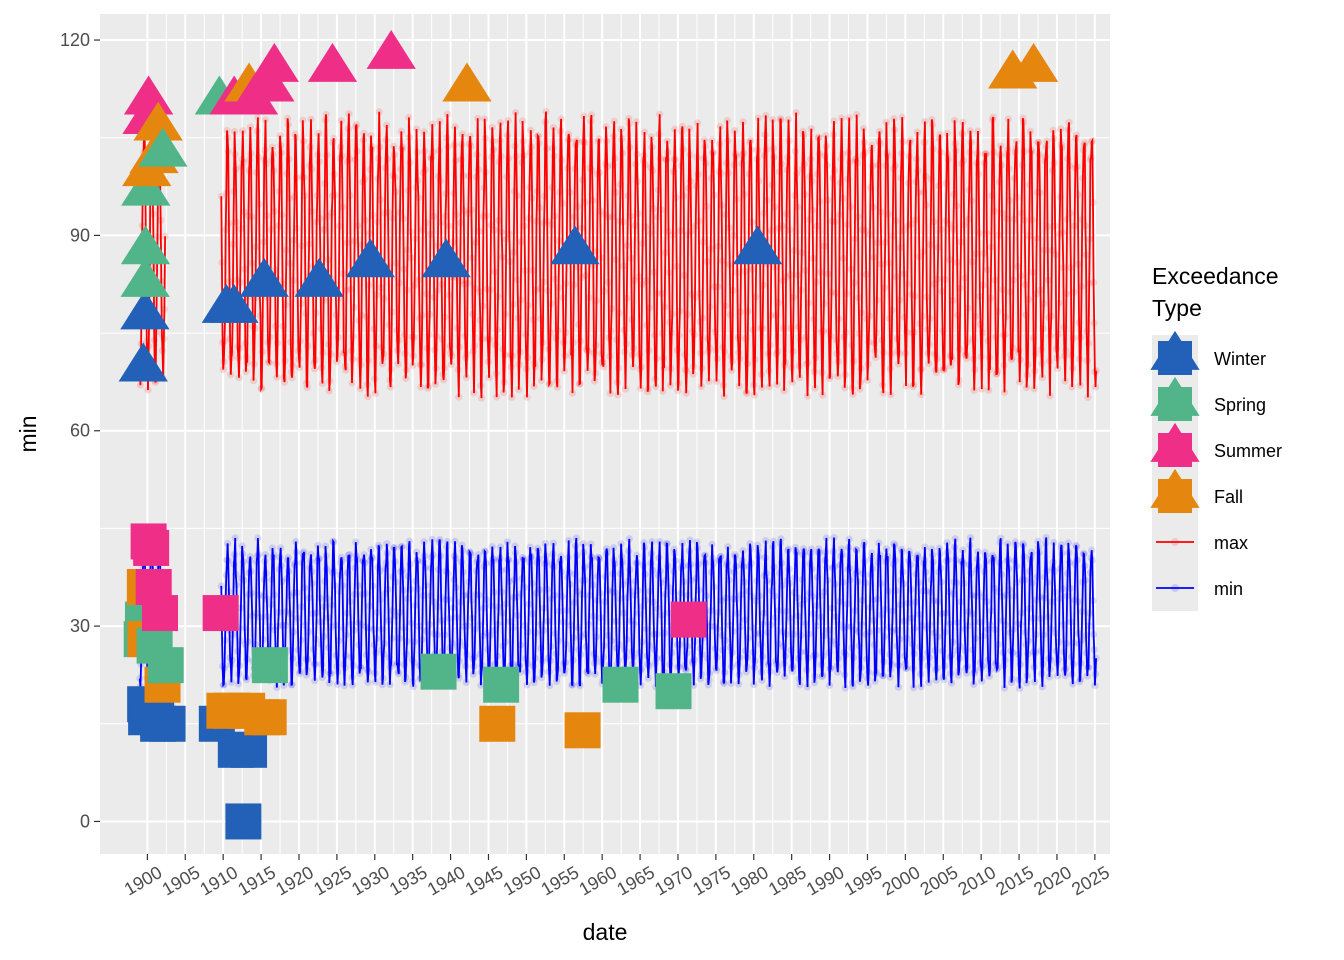 The image size is (1344, 960). Describe the element at coordinates (143, 880) in the screenshot. I see `x-tick-label: 1900` at that location.